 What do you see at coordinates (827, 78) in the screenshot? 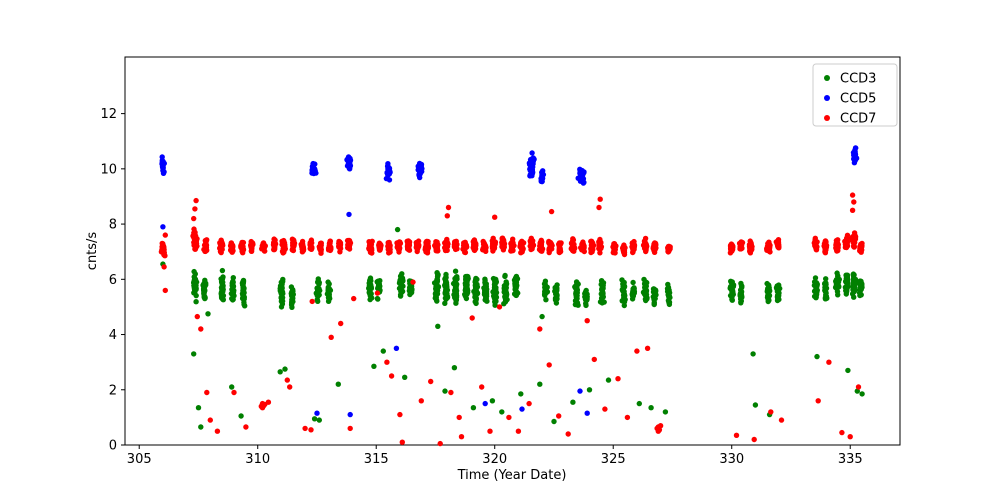
I see `legend-marker-ccd3` at bounding box center [827, 78].